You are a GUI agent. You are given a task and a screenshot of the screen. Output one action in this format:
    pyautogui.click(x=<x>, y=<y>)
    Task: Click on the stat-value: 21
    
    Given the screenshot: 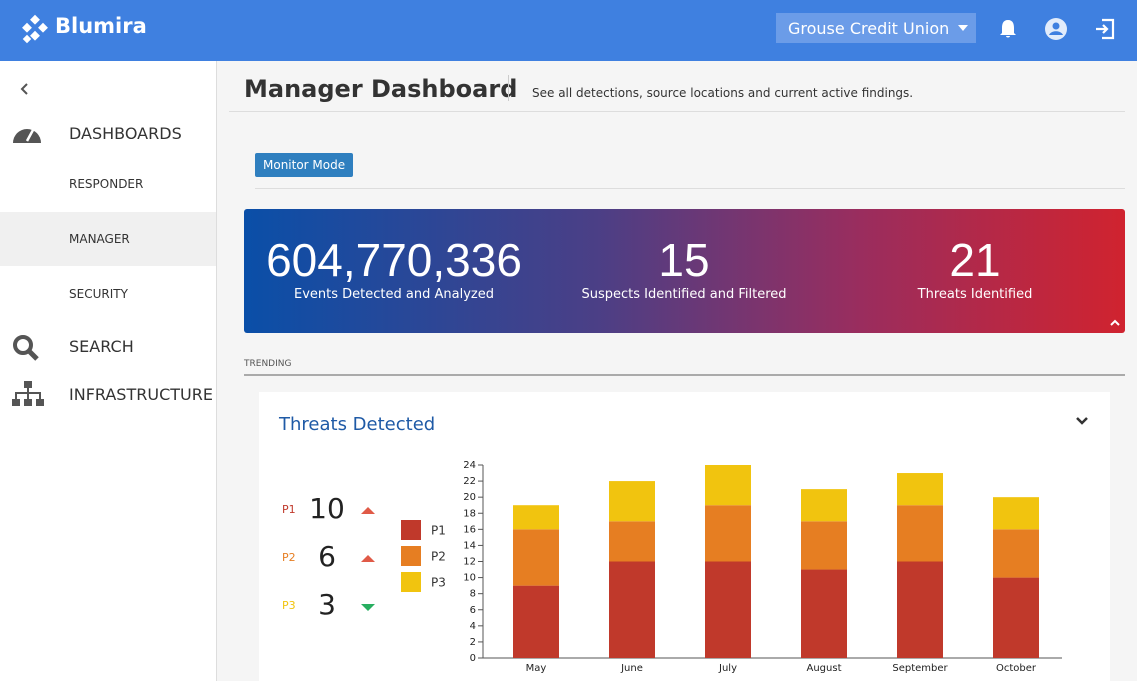 What is the action you would take?
    pyautogui.click(x=975, y=260)
    